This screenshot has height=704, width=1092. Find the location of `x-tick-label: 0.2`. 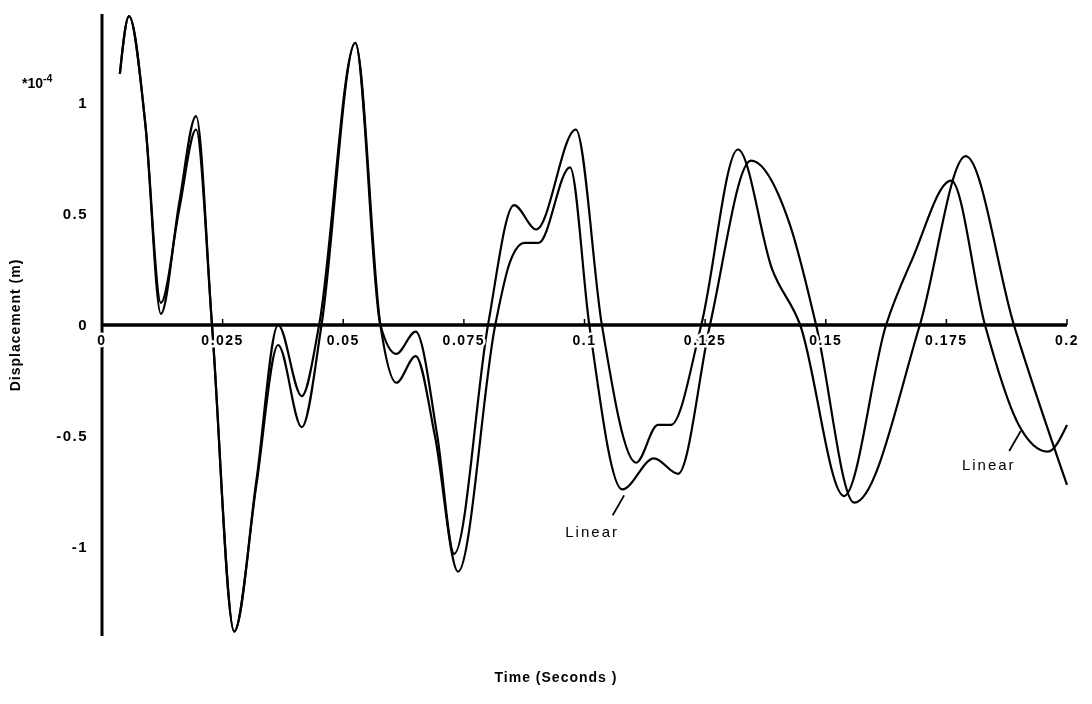

x-tick-label: 0.2 is located at coordinates (1067, 340).